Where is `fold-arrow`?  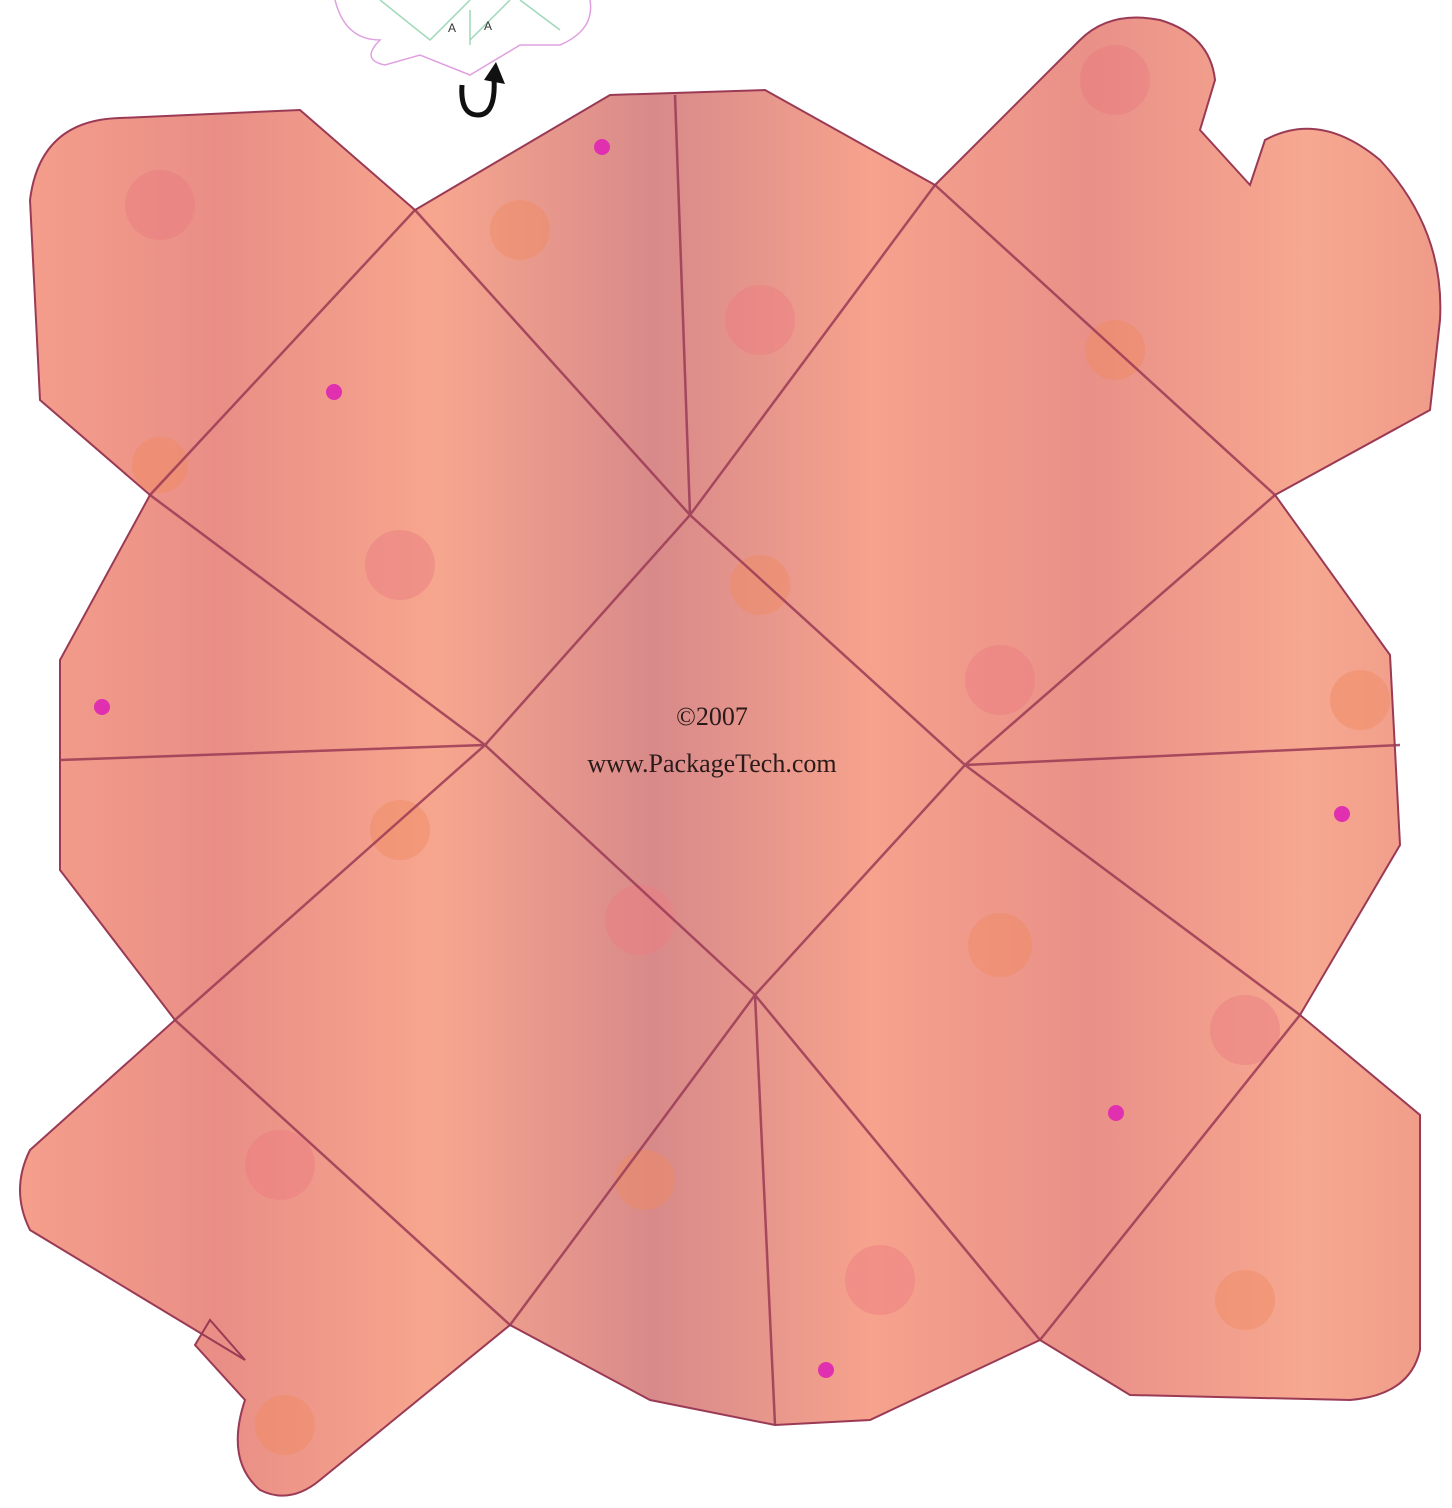
fold-arrow is located at coordinates (478, 97).